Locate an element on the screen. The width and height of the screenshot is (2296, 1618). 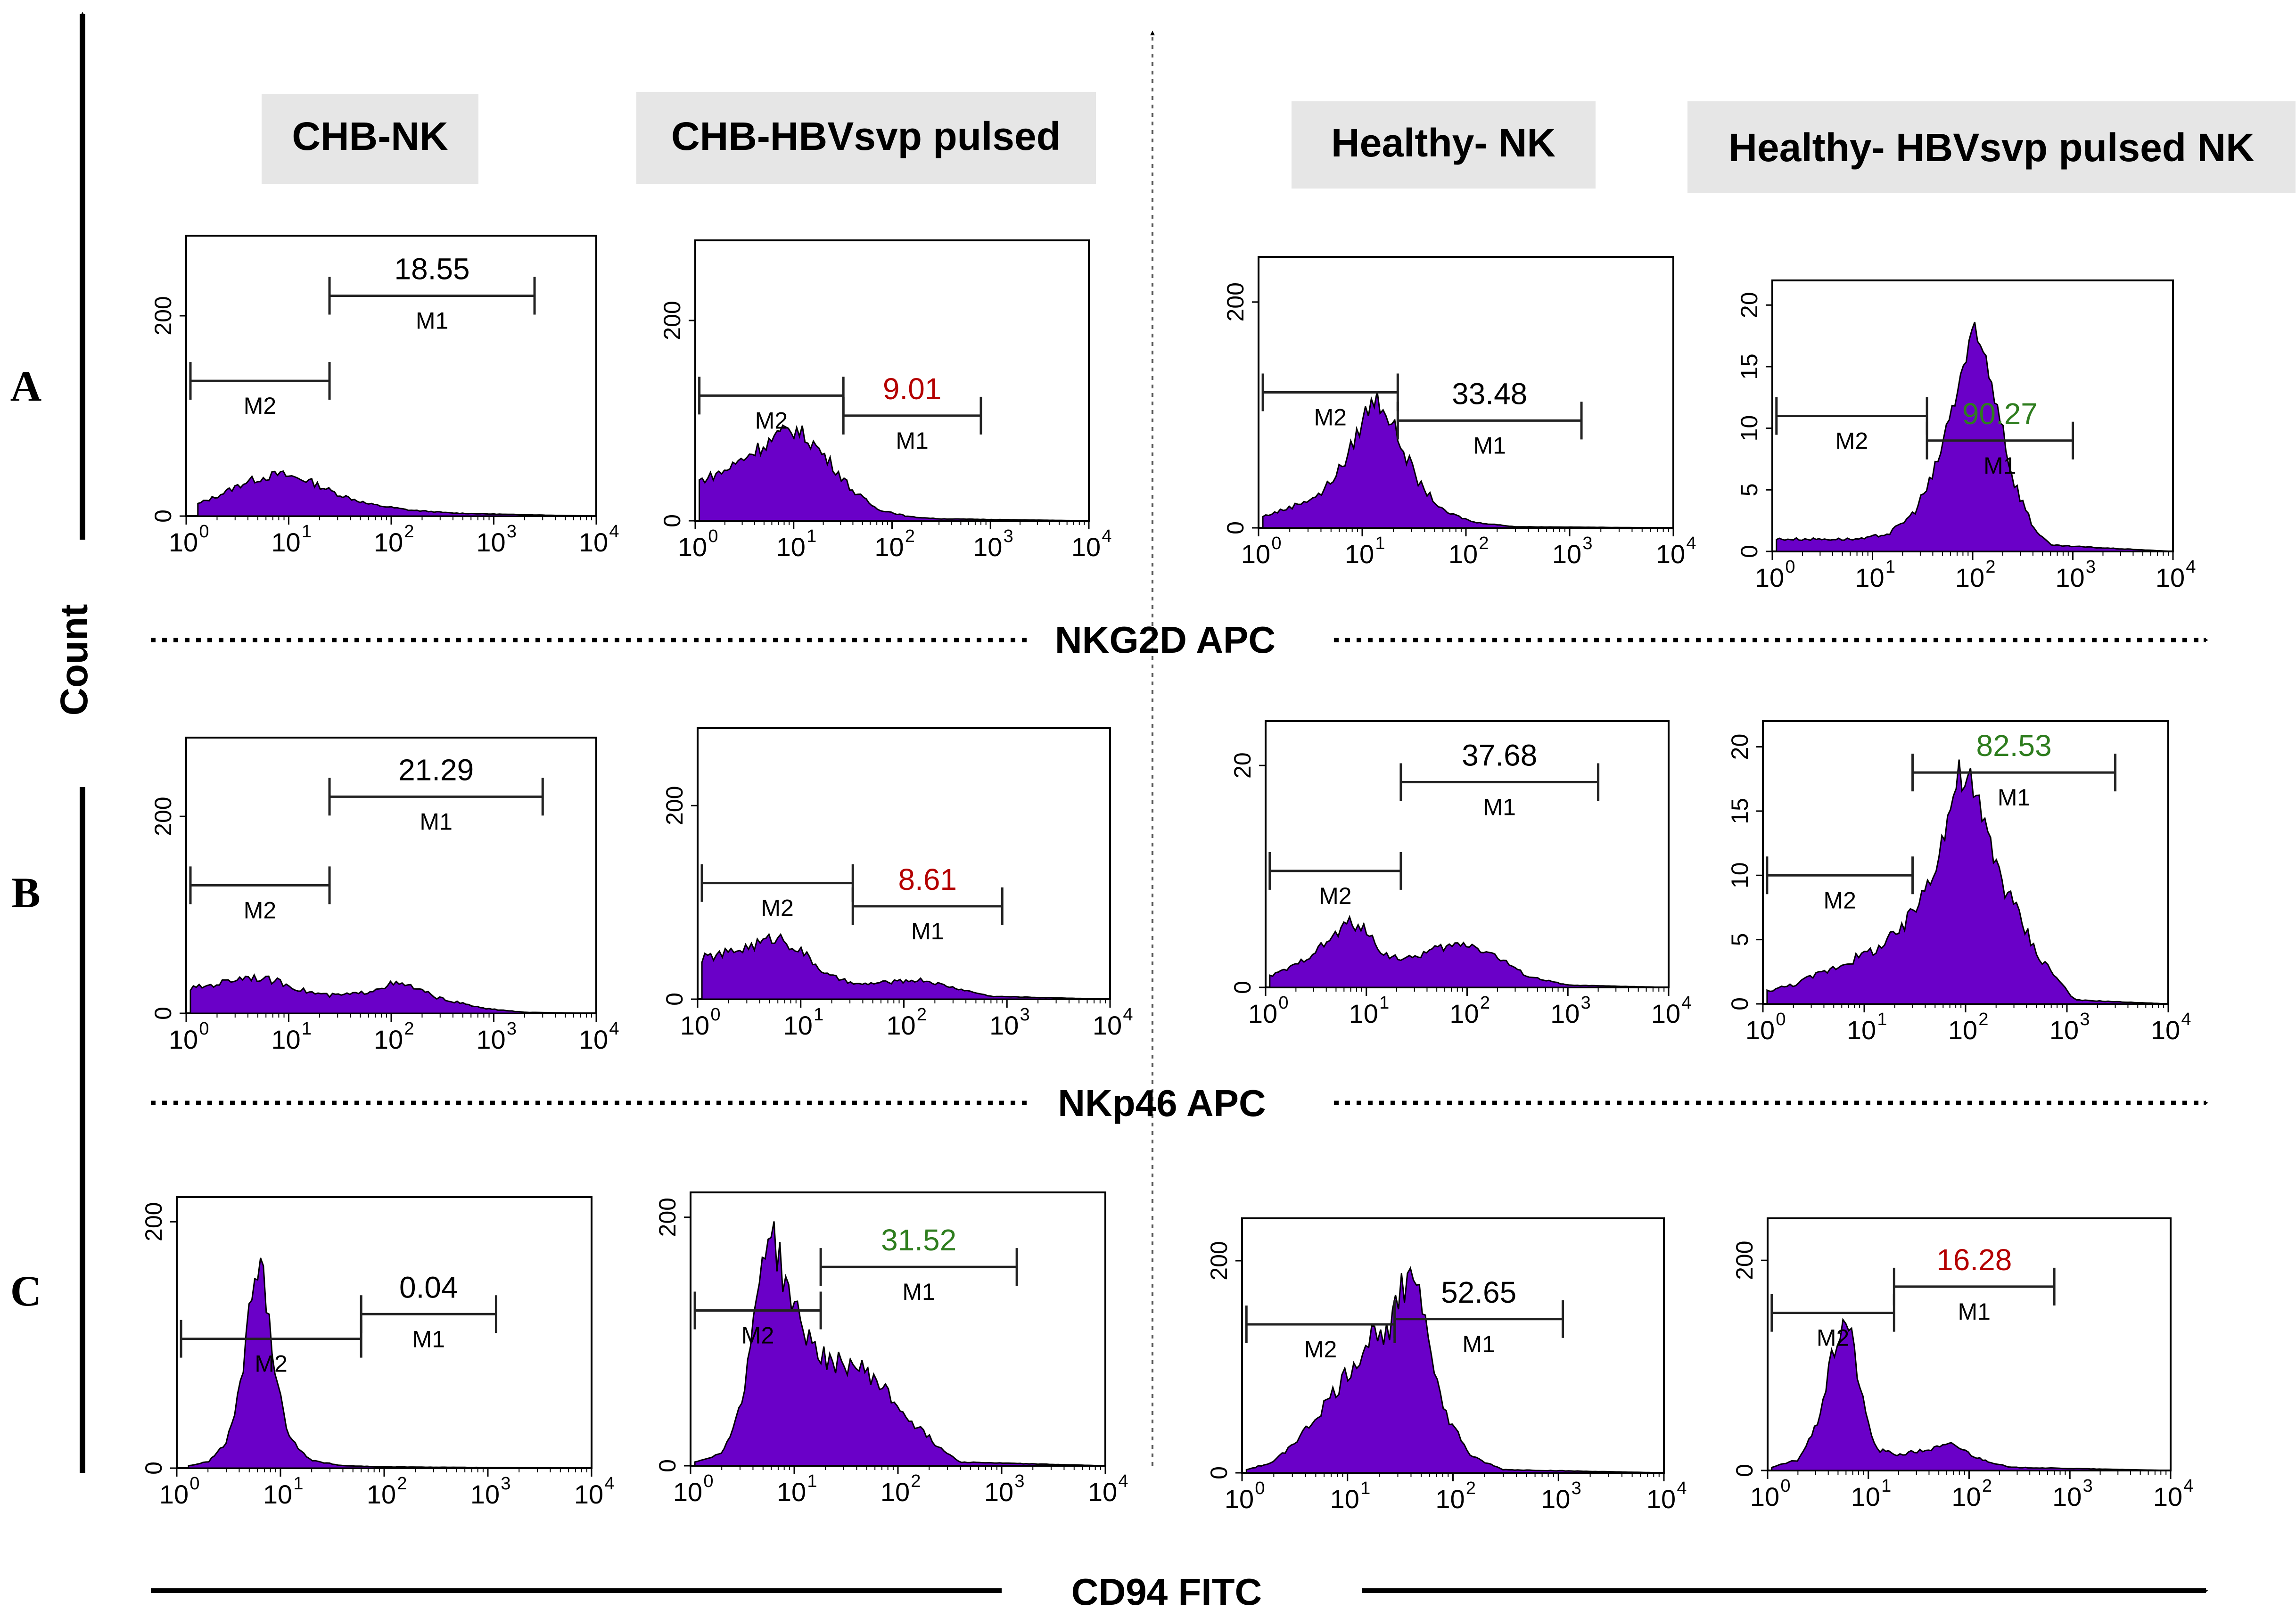
header-bg-chb-nk is located at coordinates (370, 139).